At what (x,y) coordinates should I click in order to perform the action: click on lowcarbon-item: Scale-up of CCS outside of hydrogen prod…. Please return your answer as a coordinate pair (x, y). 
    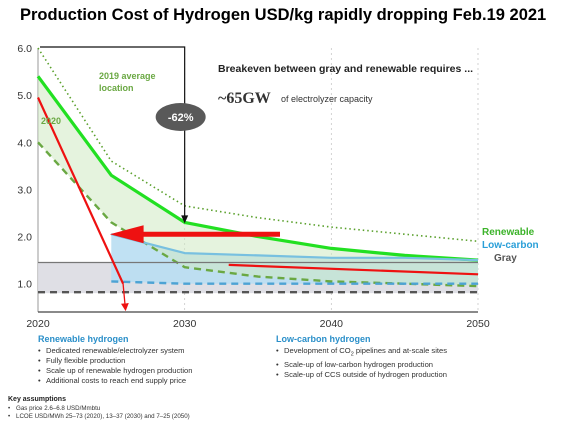
    Looking at the image, I should click on (421, 375).